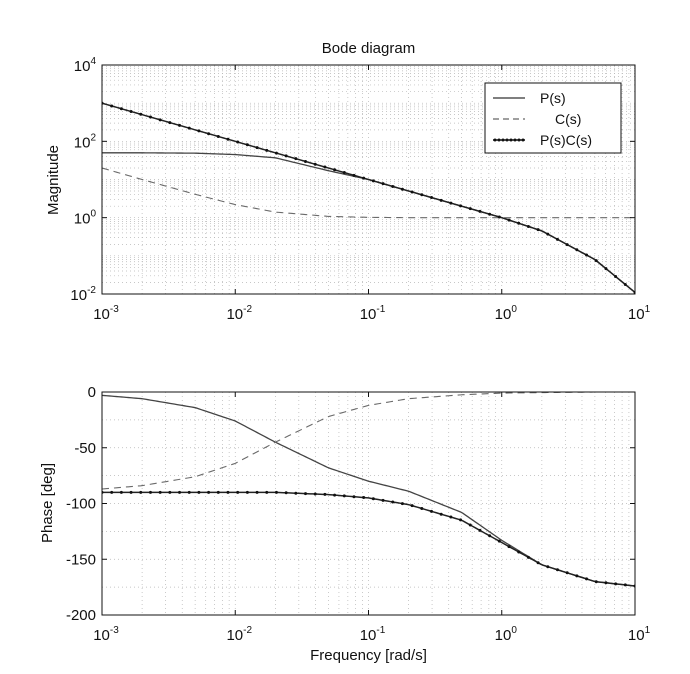 Image resolution: width=690 pixels, height=674 pixels. Describe the element at coordinates (368, 655) in the screenshot. I see `x-axis-label: Frequency [rad/s]` at that location.